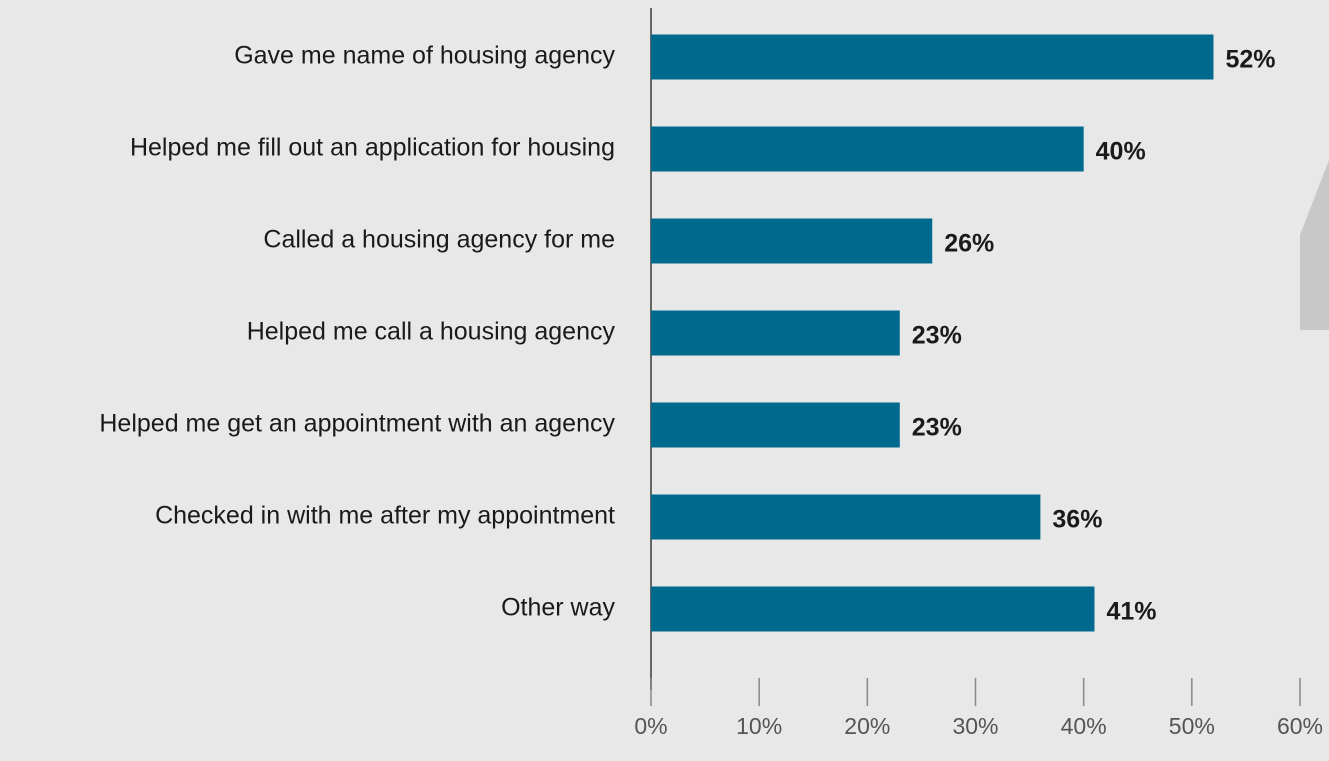 Image resolution: width=1329 pixels, height=761 pixels. I want to click on x-tick-label: 20%, so click(867, 726).